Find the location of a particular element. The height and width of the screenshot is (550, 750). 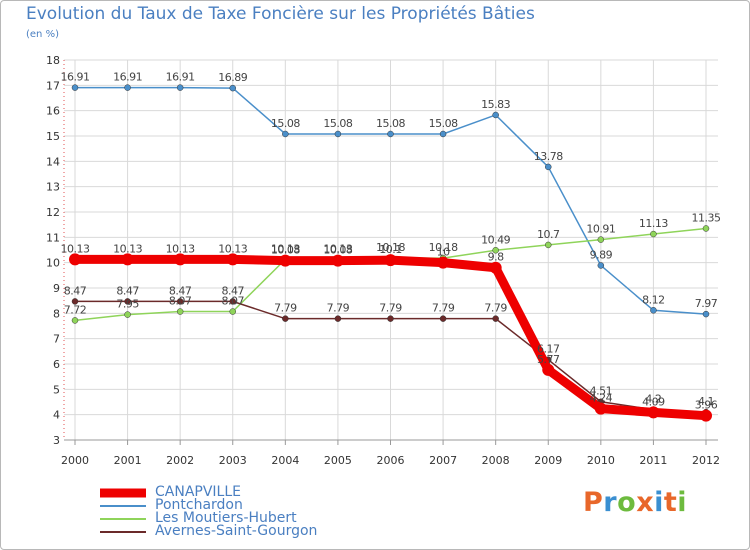

y-tick-label: 10 is located at coordinates (53, 263).